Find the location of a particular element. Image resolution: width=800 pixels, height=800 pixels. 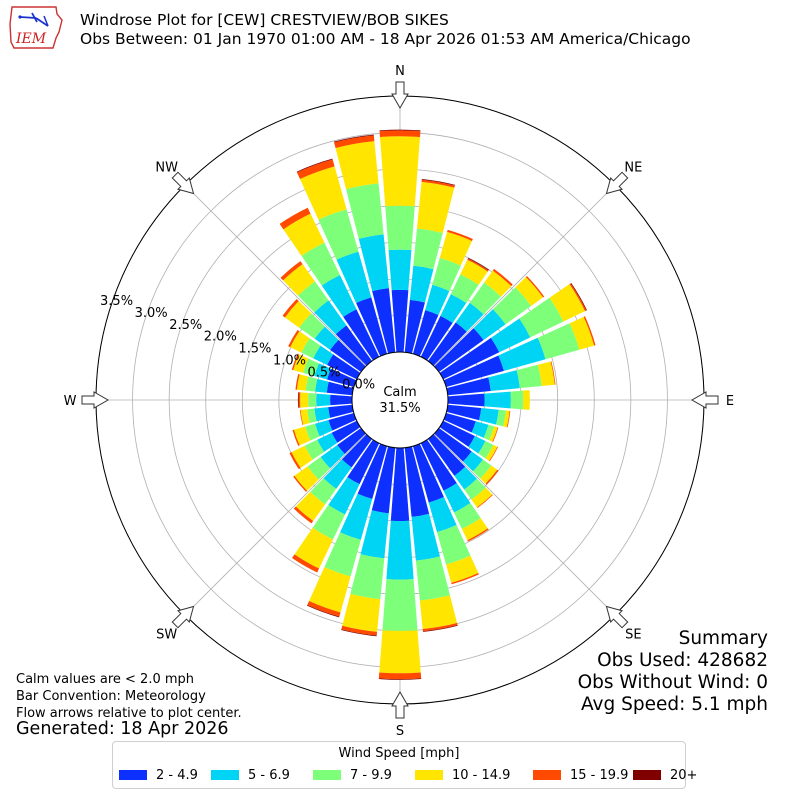

radial-tick-label: 0.5% is located at coordinates (324, 372).